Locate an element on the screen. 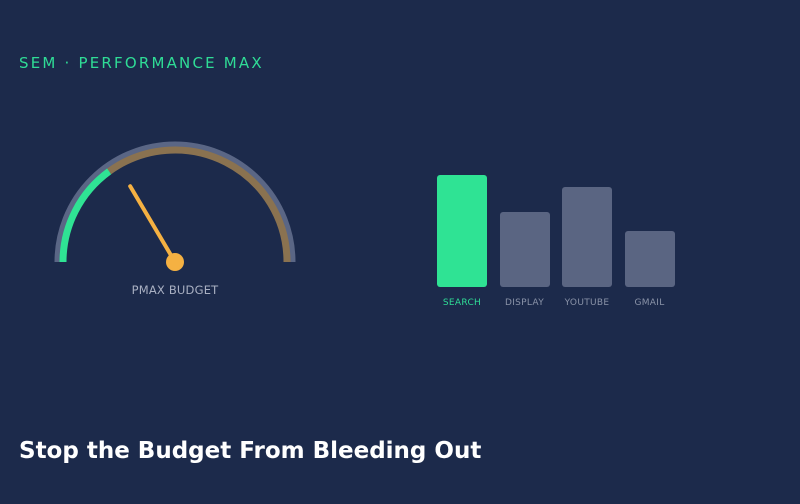 The image size is (800, 504). gauge-needle is located at coordinates (152, 224).